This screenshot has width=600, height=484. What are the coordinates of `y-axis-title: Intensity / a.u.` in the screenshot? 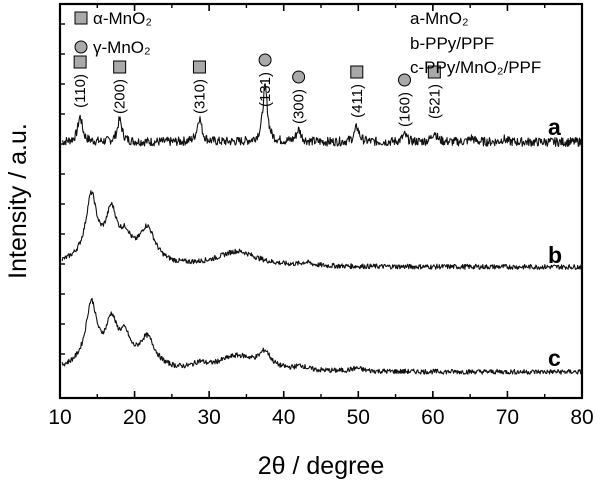 It's located at (18, 201).